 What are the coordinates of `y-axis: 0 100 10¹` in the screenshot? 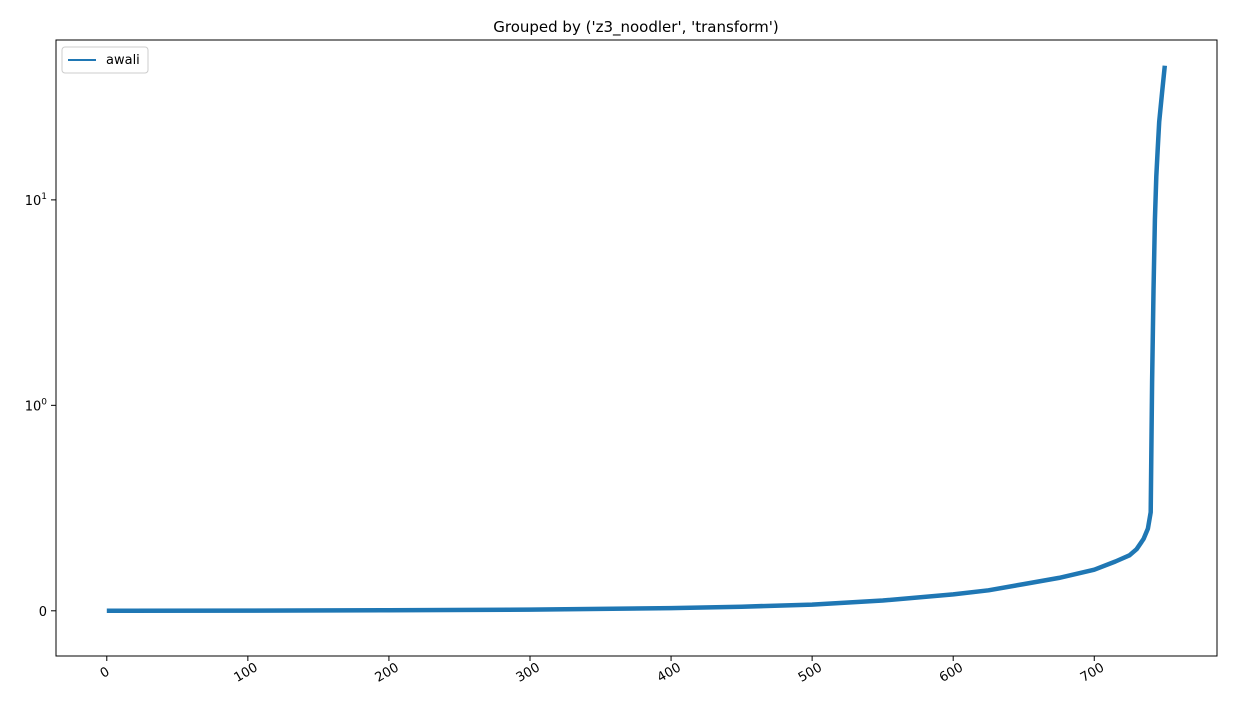 It's located at (40, 406).